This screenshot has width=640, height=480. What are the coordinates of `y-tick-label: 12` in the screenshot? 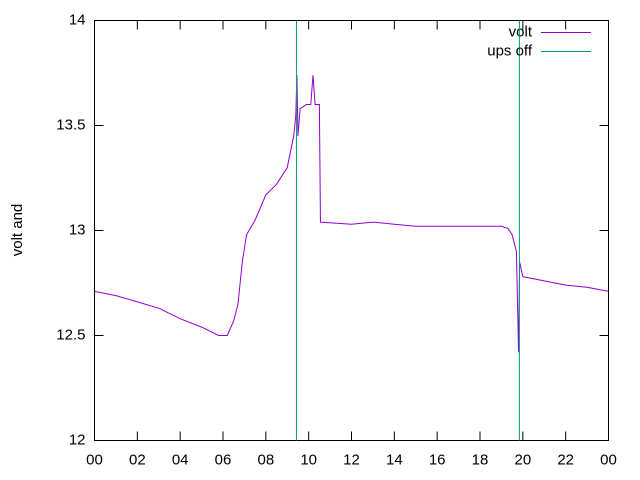 It's located at (77, 439).